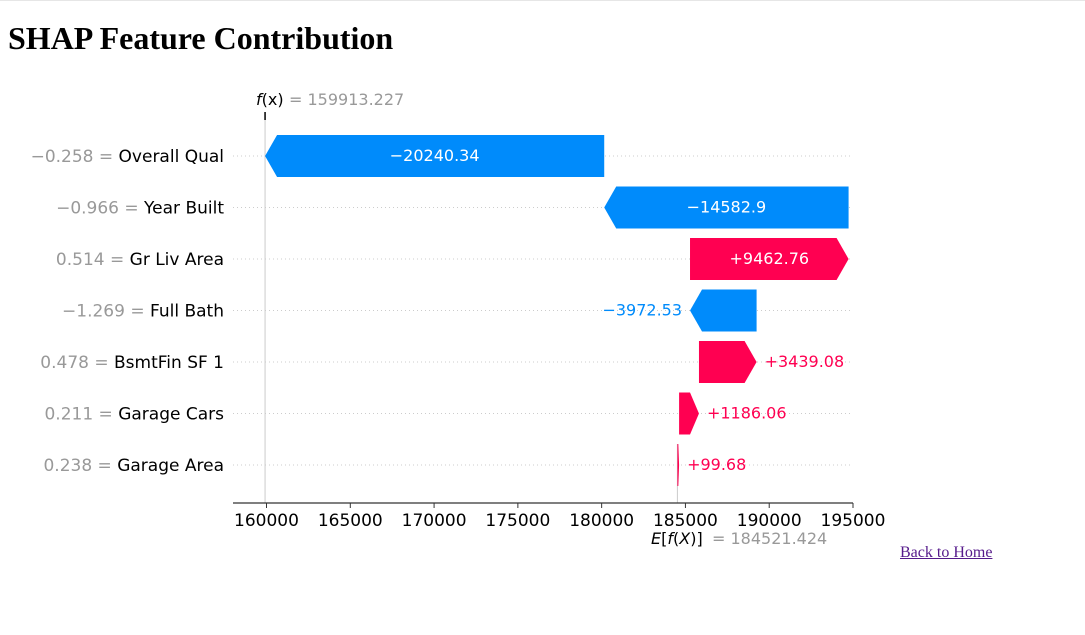 This screenshot has width=1085, height=635. I want to click on bar-value-label: +3439.08, so click(805, 361).